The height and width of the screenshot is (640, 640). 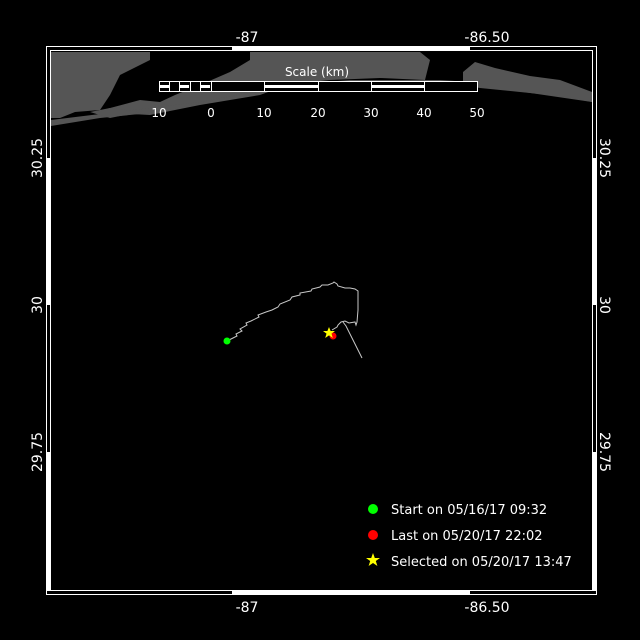 I want to click on lat-tick-left: 30.25, so click(x=38, y=158).